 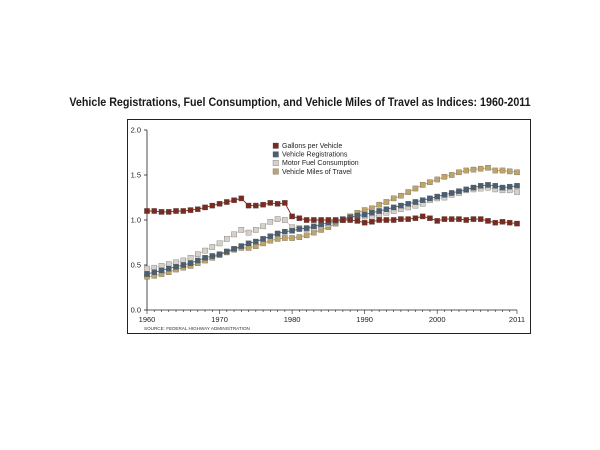 What do you see at coordinates (292, 319) in the screenshot?
I see `x-tick-label: 1980` at bounding box center [292, 319].